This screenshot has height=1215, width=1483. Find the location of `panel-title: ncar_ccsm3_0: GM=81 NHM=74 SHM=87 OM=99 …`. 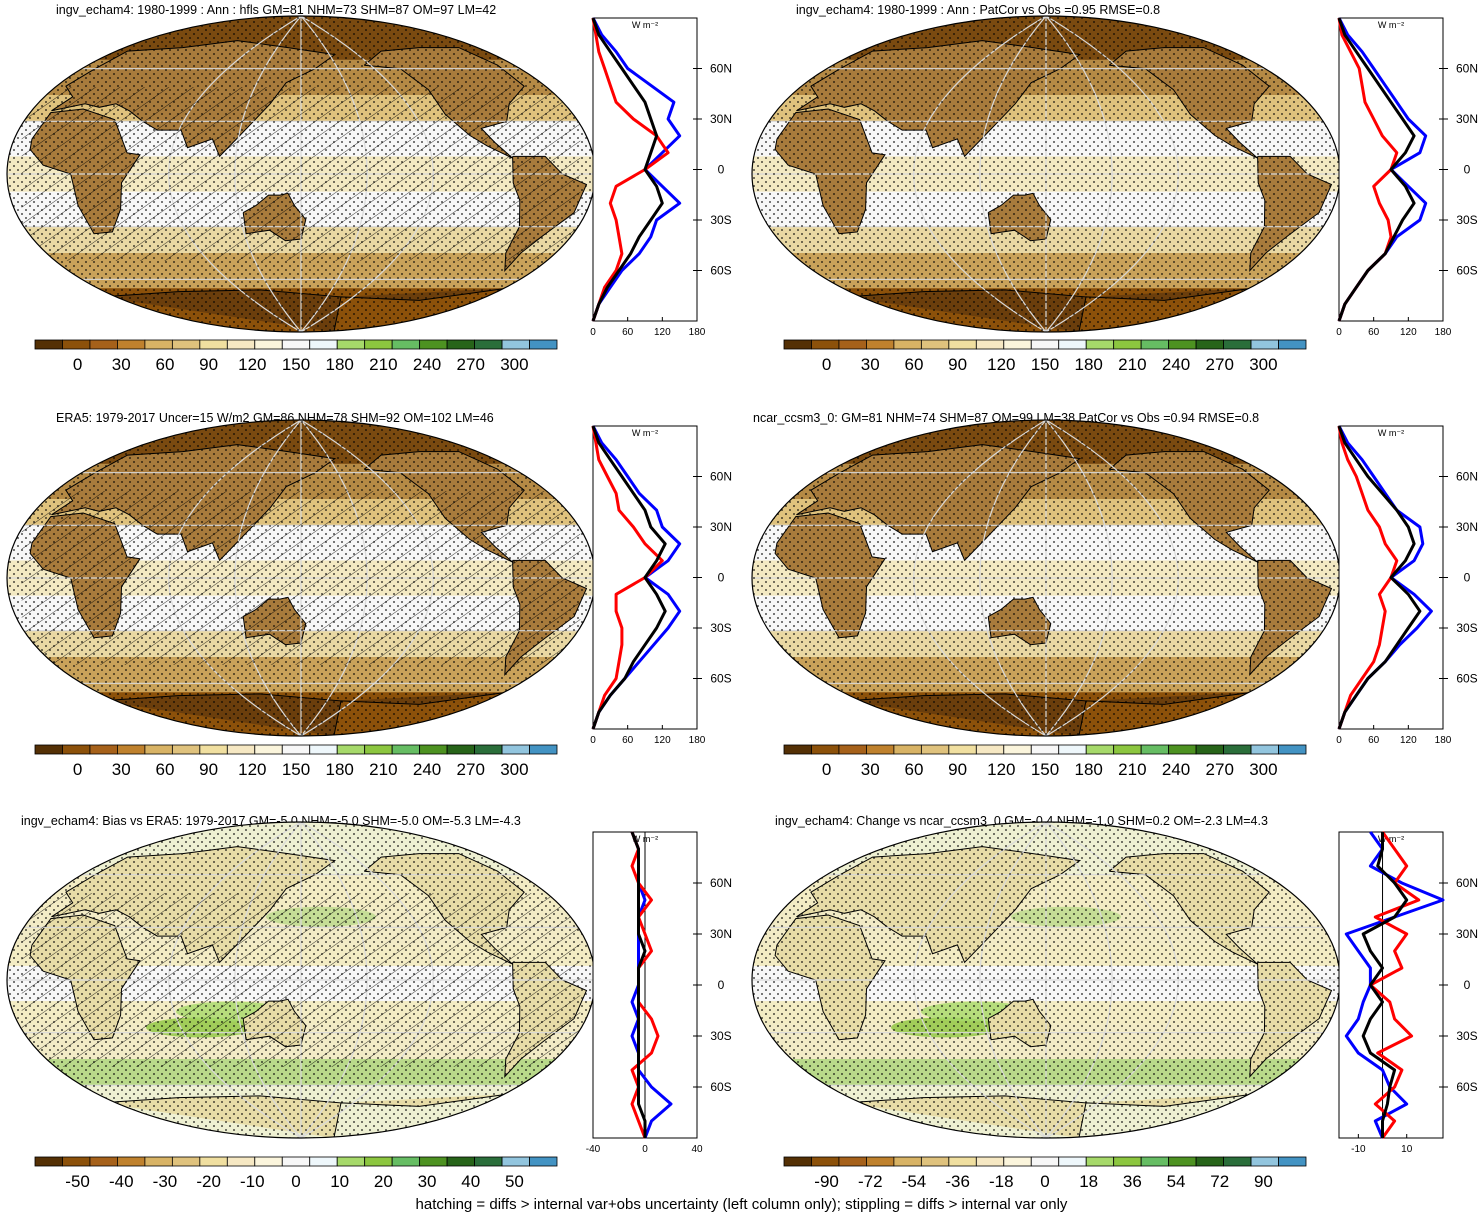

panel-title: ncar_ccsm3_0: GM=81 NHM=74 SHM=87 OM=99 … is located at coordinates (1006, 418).